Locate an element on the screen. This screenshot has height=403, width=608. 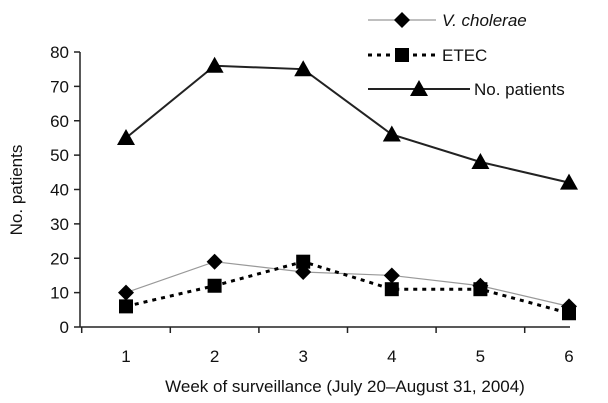
y-tick-label: 60 is located at coordinates (59, 121).